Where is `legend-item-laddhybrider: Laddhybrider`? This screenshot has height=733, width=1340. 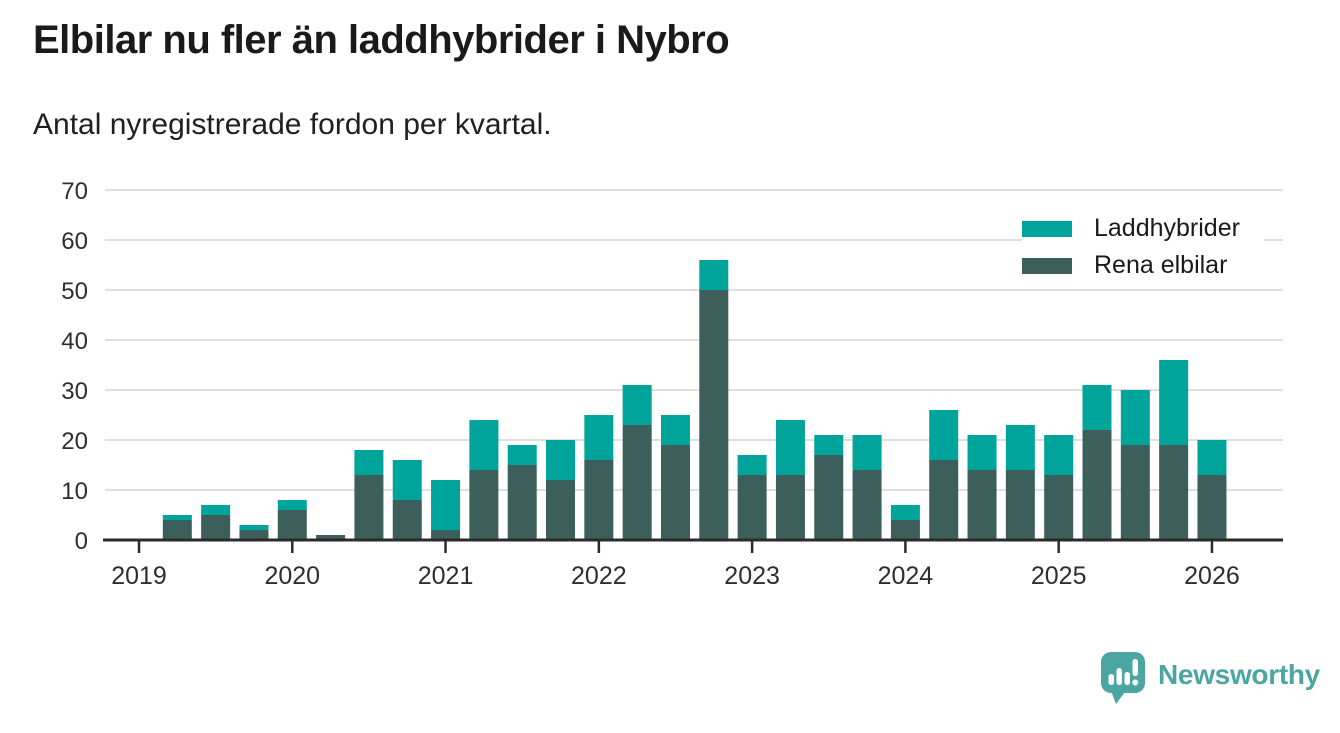
legend-item-laddhybrider: Laddhybrider is located at coordinates (1143, 228).